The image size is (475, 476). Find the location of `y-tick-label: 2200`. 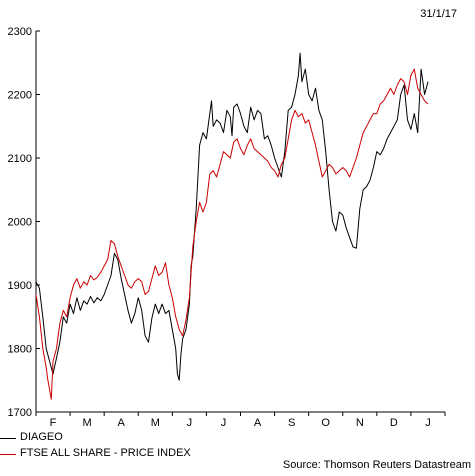

y-tick-label: 2200 is located at coordinates (20, 96).